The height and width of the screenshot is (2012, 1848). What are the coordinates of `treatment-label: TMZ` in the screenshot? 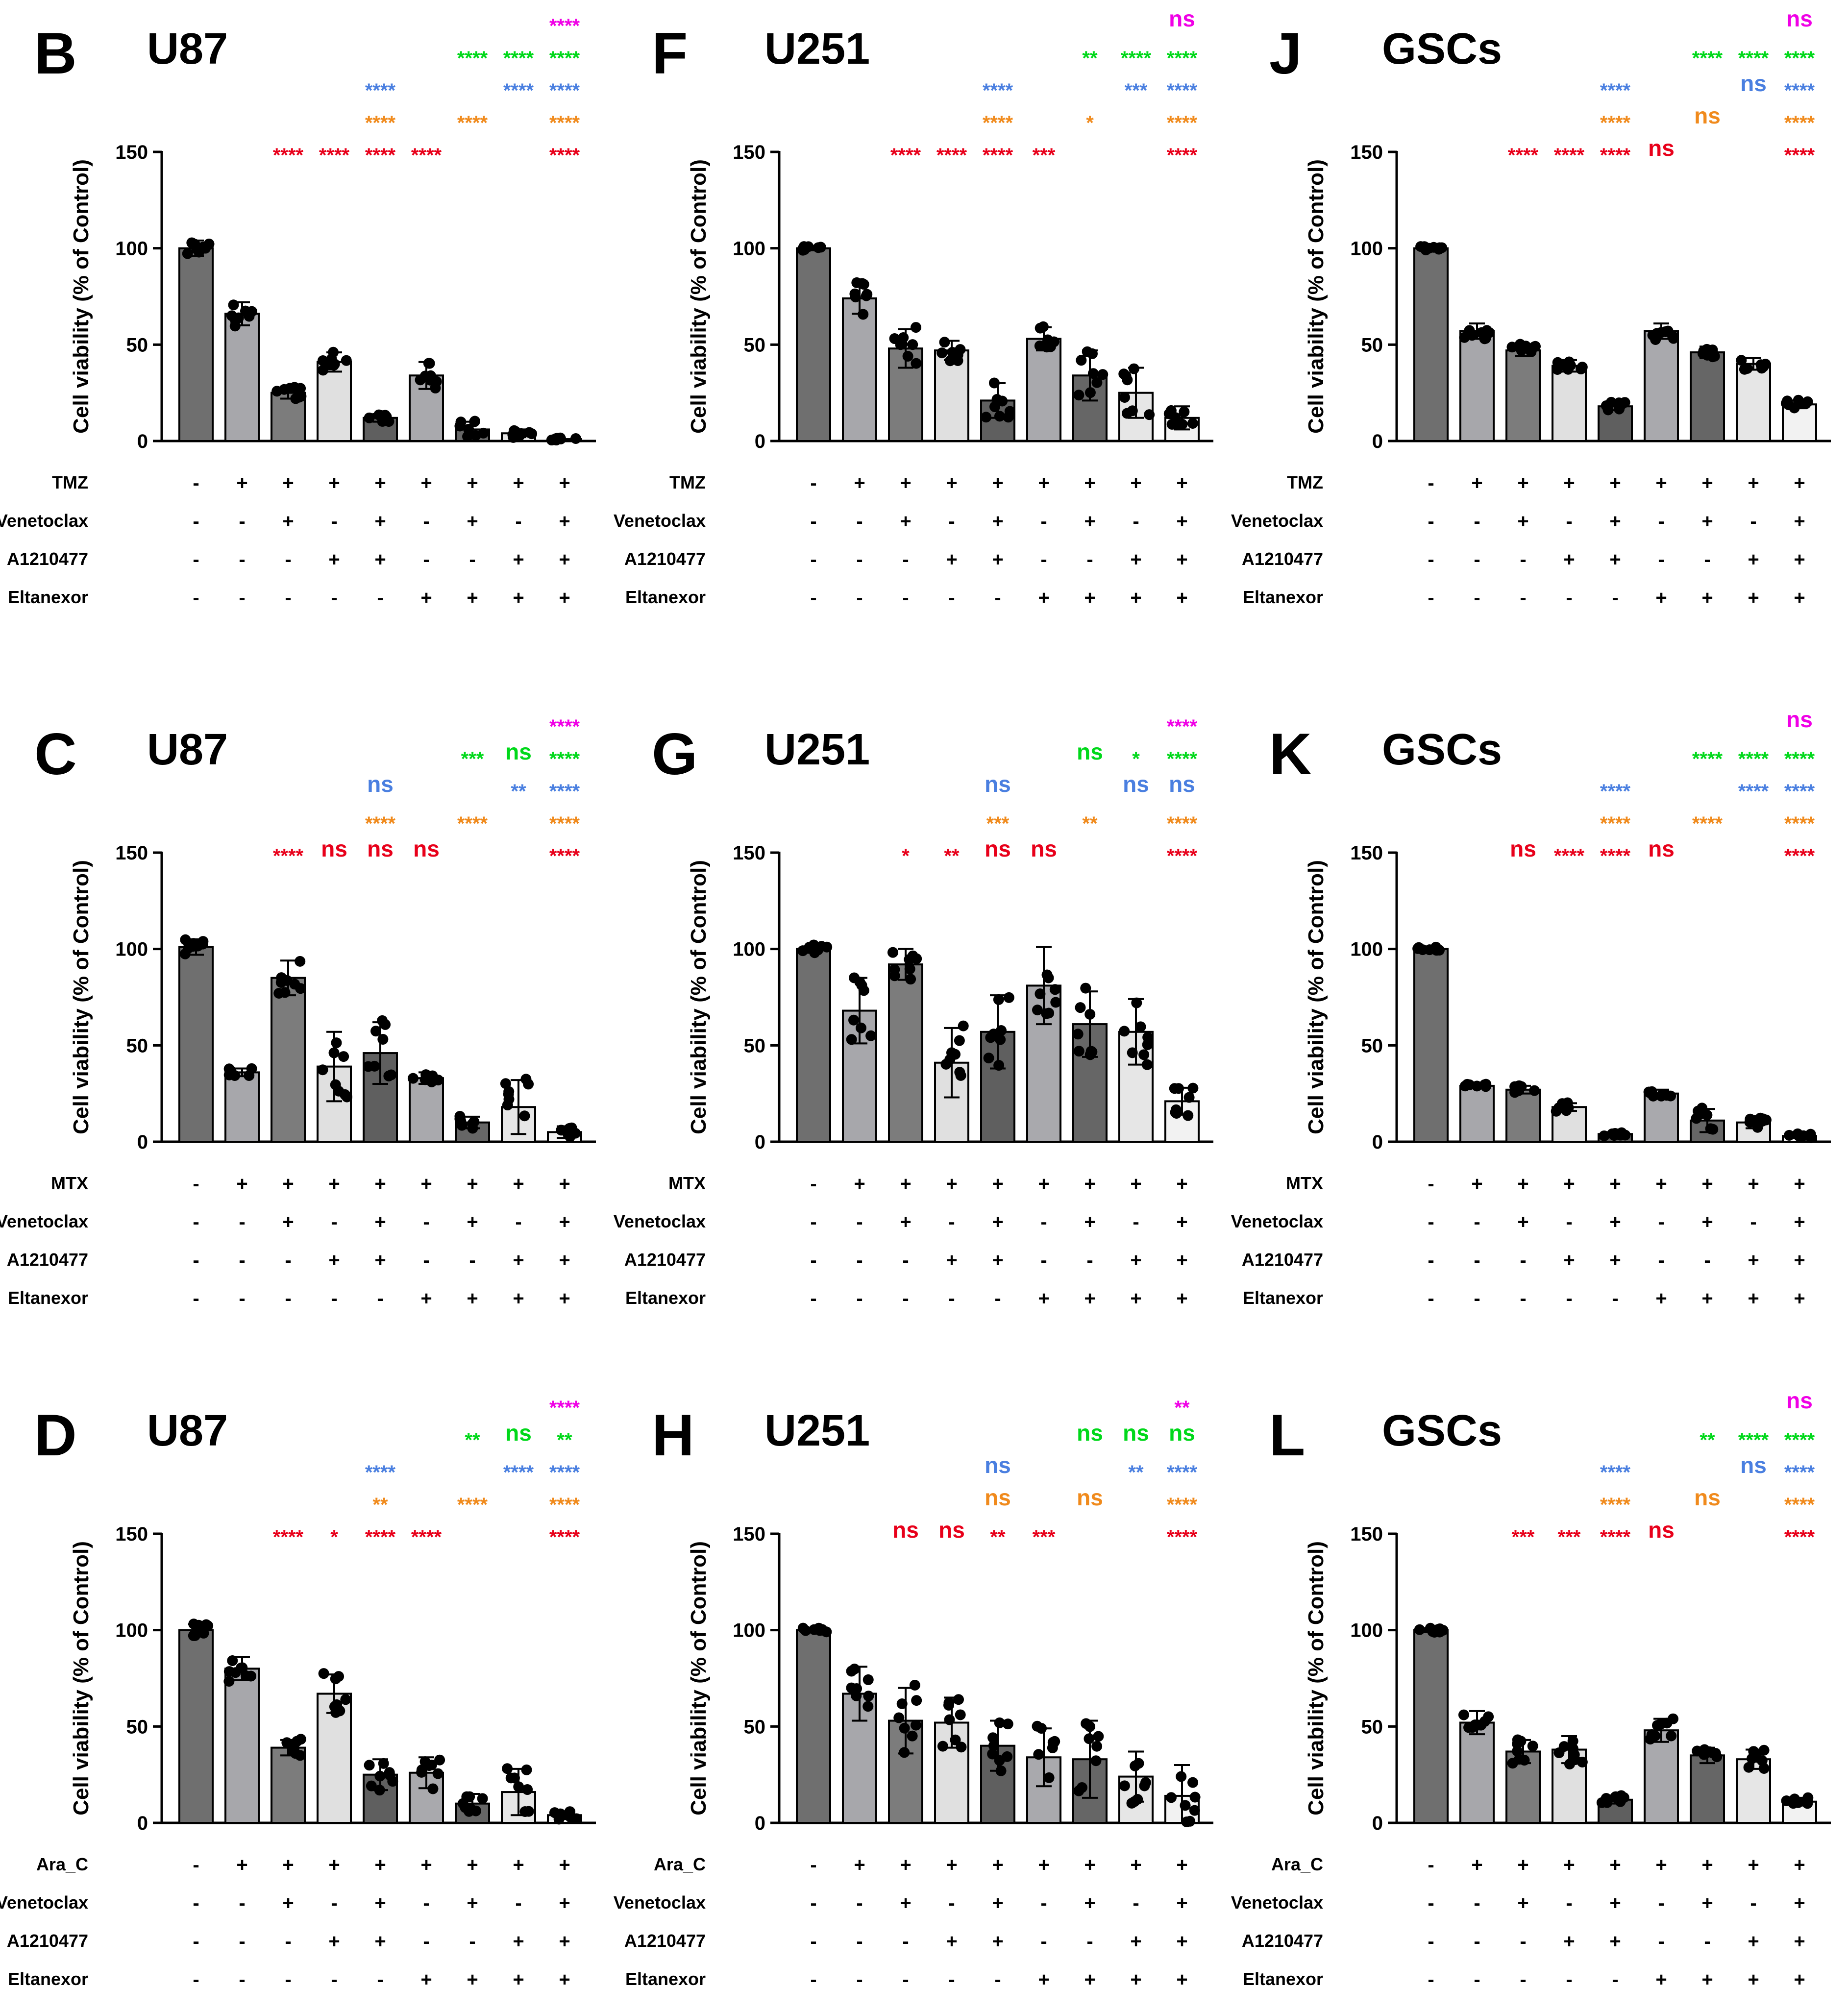 It's located at (70, 482).